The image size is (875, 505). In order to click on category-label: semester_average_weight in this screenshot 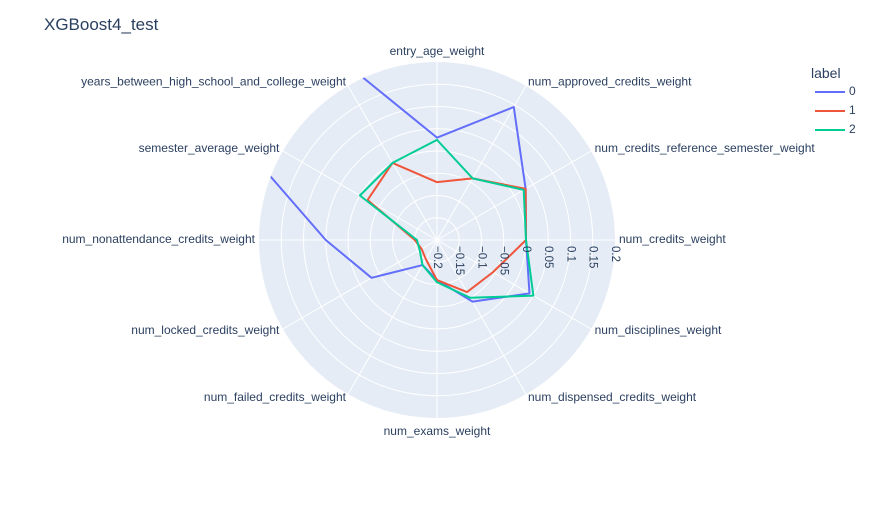, I will do `click(209, 148)`.